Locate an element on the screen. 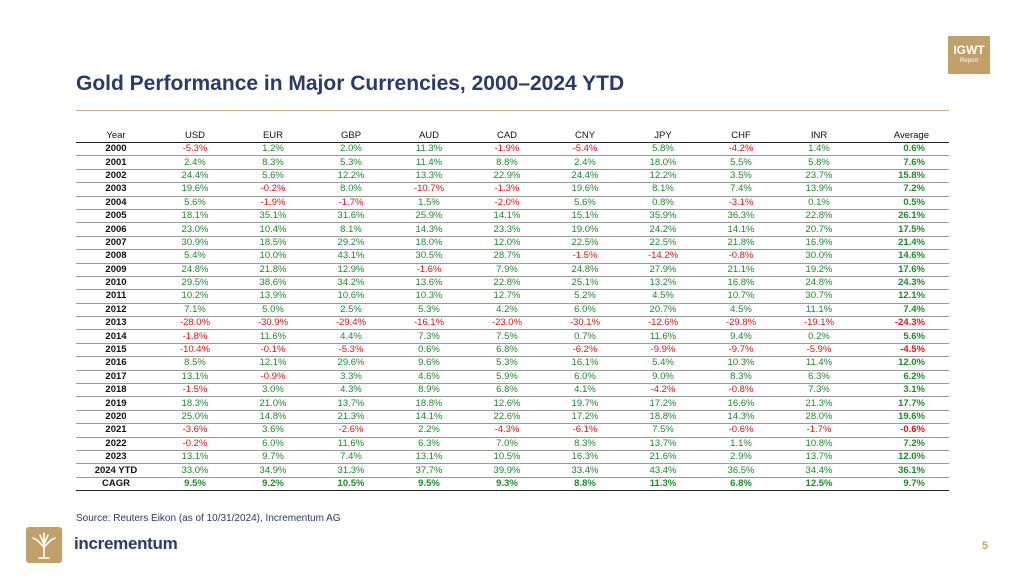 This screenshot has width=1024, height=576. value-cell: 10.3% is located at coordinates (429, 296).